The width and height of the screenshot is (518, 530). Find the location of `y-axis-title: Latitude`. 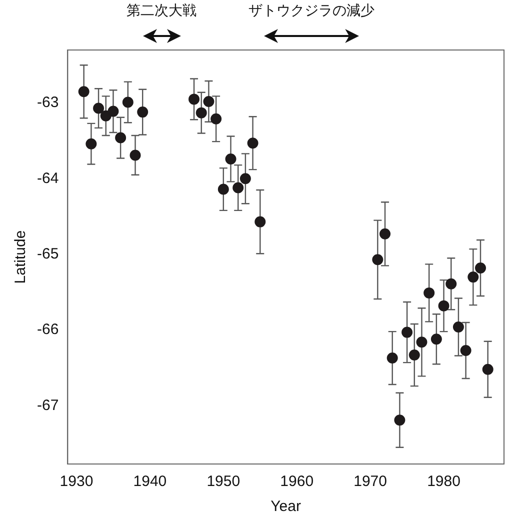

y-axis-title: Latitude is located at coordinates (21, 257).